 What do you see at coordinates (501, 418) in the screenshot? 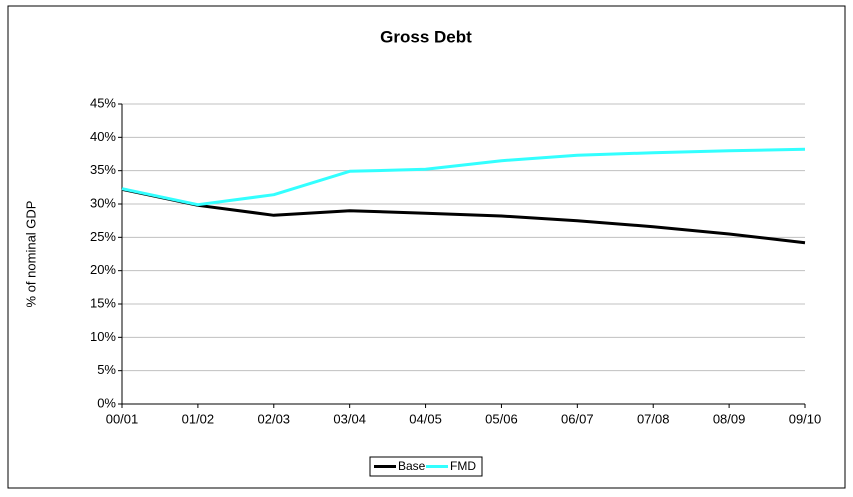
I see `x-tick-label: 05/06` at bounding box center [501, 418].